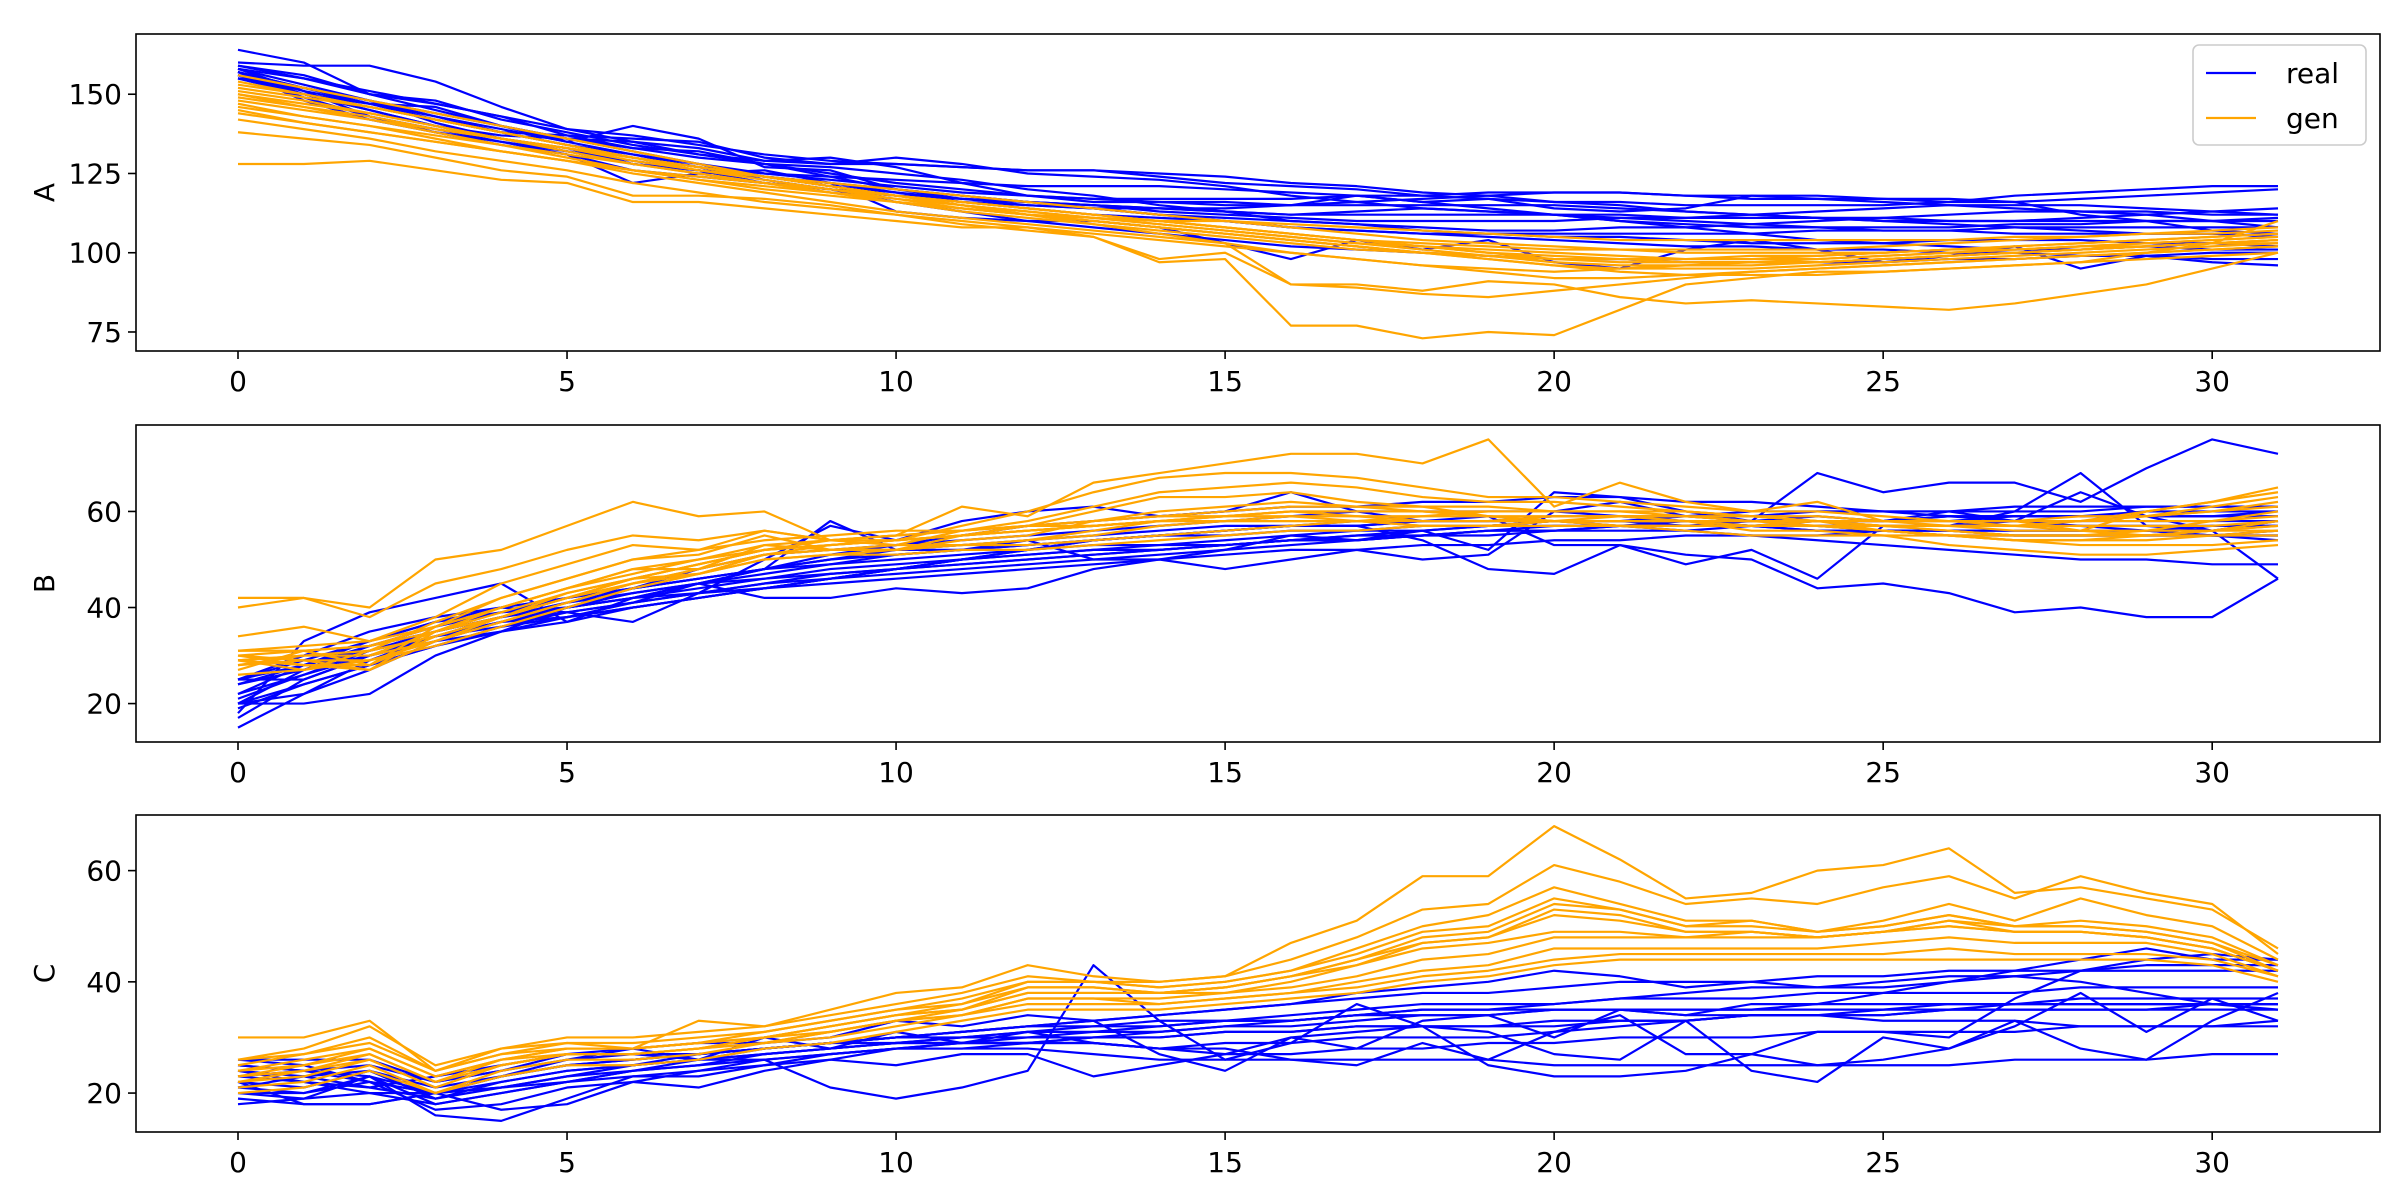  Describe the element at coordinates (44, 192) in the screenshot. I see `y-axis-label: A` at that location.